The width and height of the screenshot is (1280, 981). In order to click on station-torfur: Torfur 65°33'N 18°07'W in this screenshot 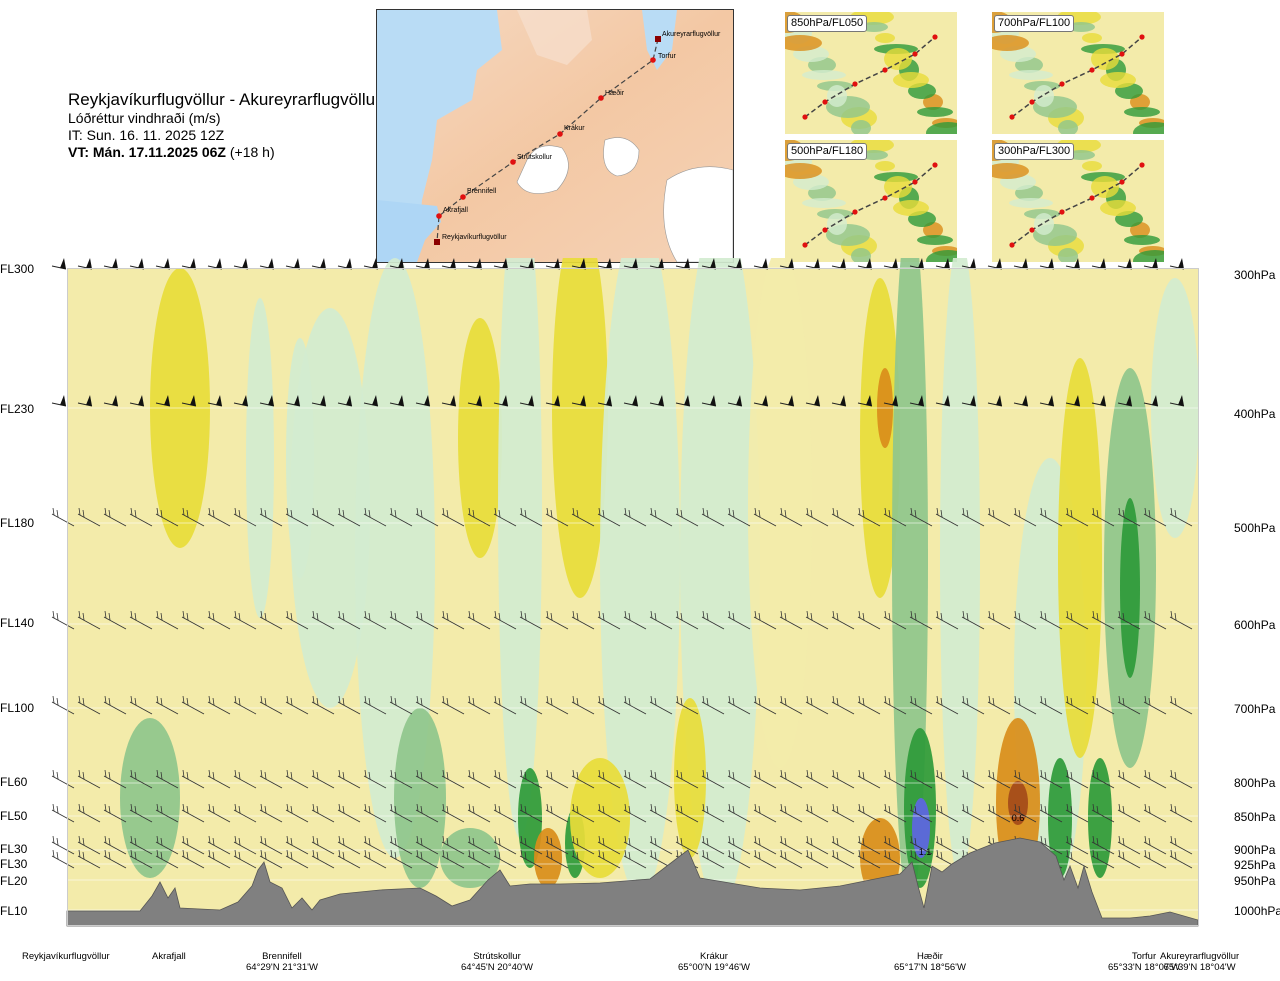, I will do `click(1144, 962)`.